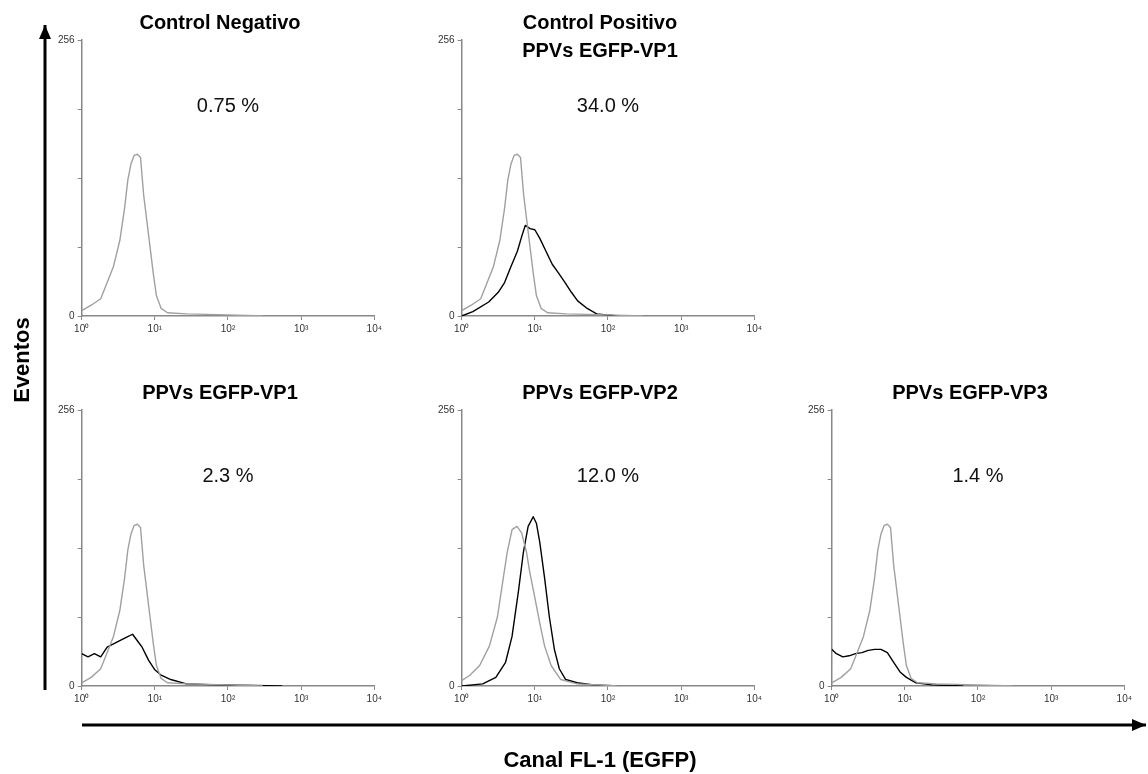 Image resolution: width=1148 pixels, height=774 pixels. I want to click on annotation: 0.75 %, so click(228, 104).